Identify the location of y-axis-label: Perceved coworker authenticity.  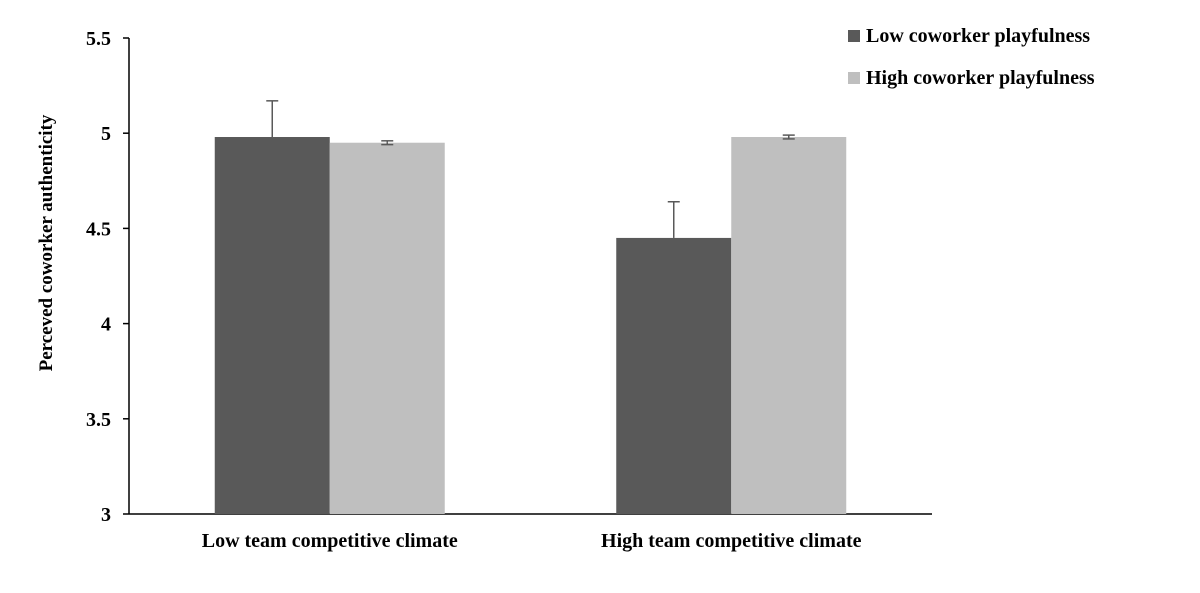
(46, 242).